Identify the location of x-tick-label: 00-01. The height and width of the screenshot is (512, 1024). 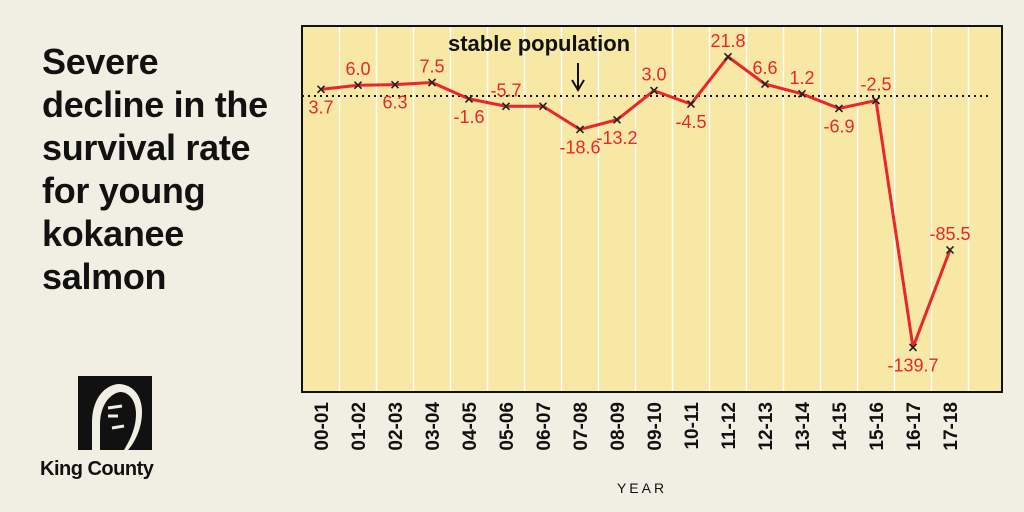
(322, 426).